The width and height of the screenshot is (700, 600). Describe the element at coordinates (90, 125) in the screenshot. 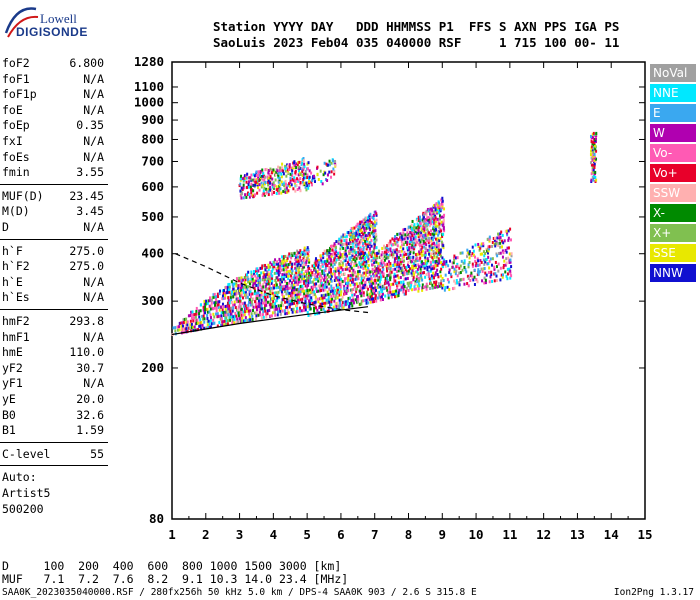

I see `param-value: 0.35` at that location.